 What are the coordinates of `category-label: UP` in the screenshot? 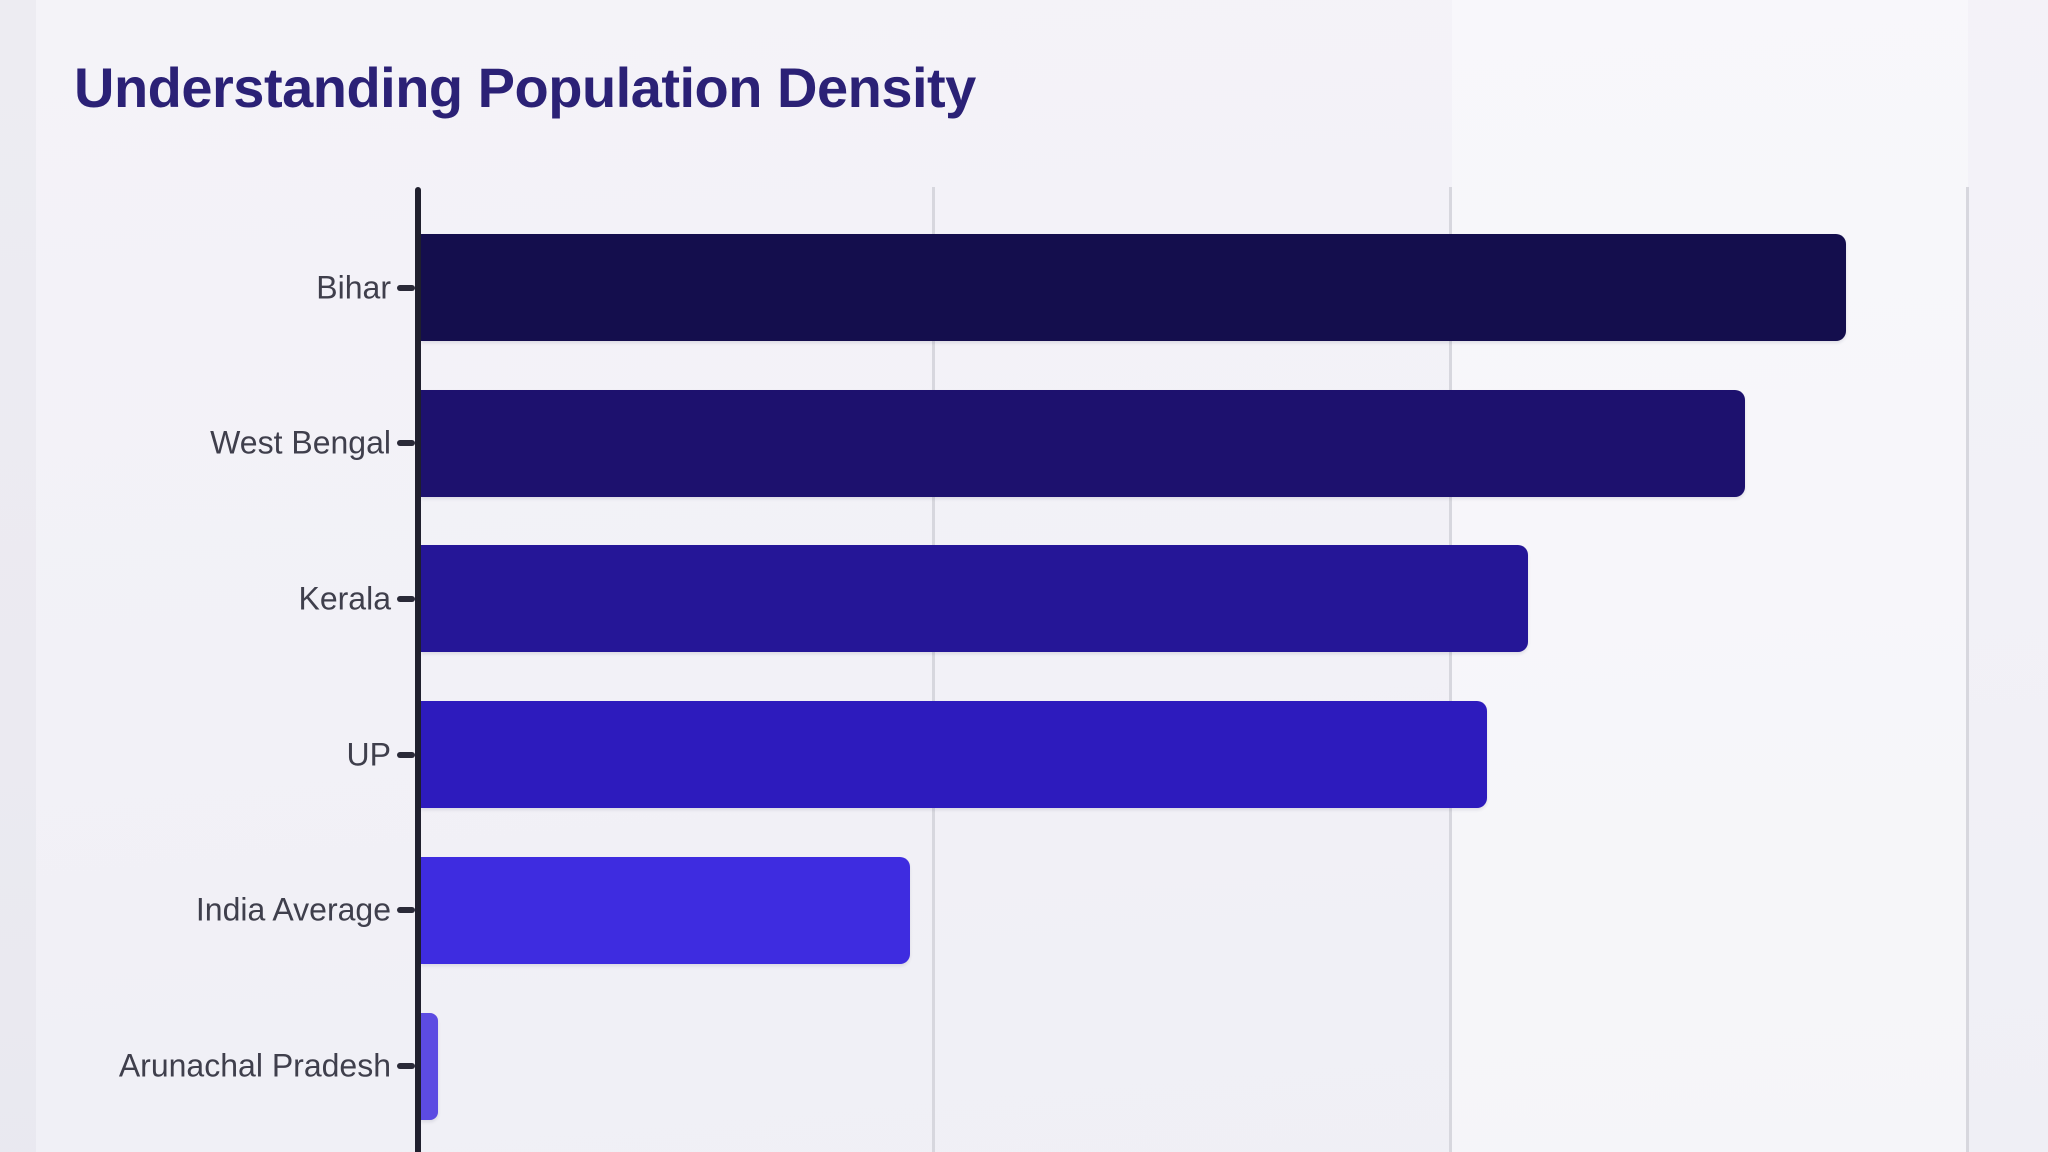 It's located at (368, 754).